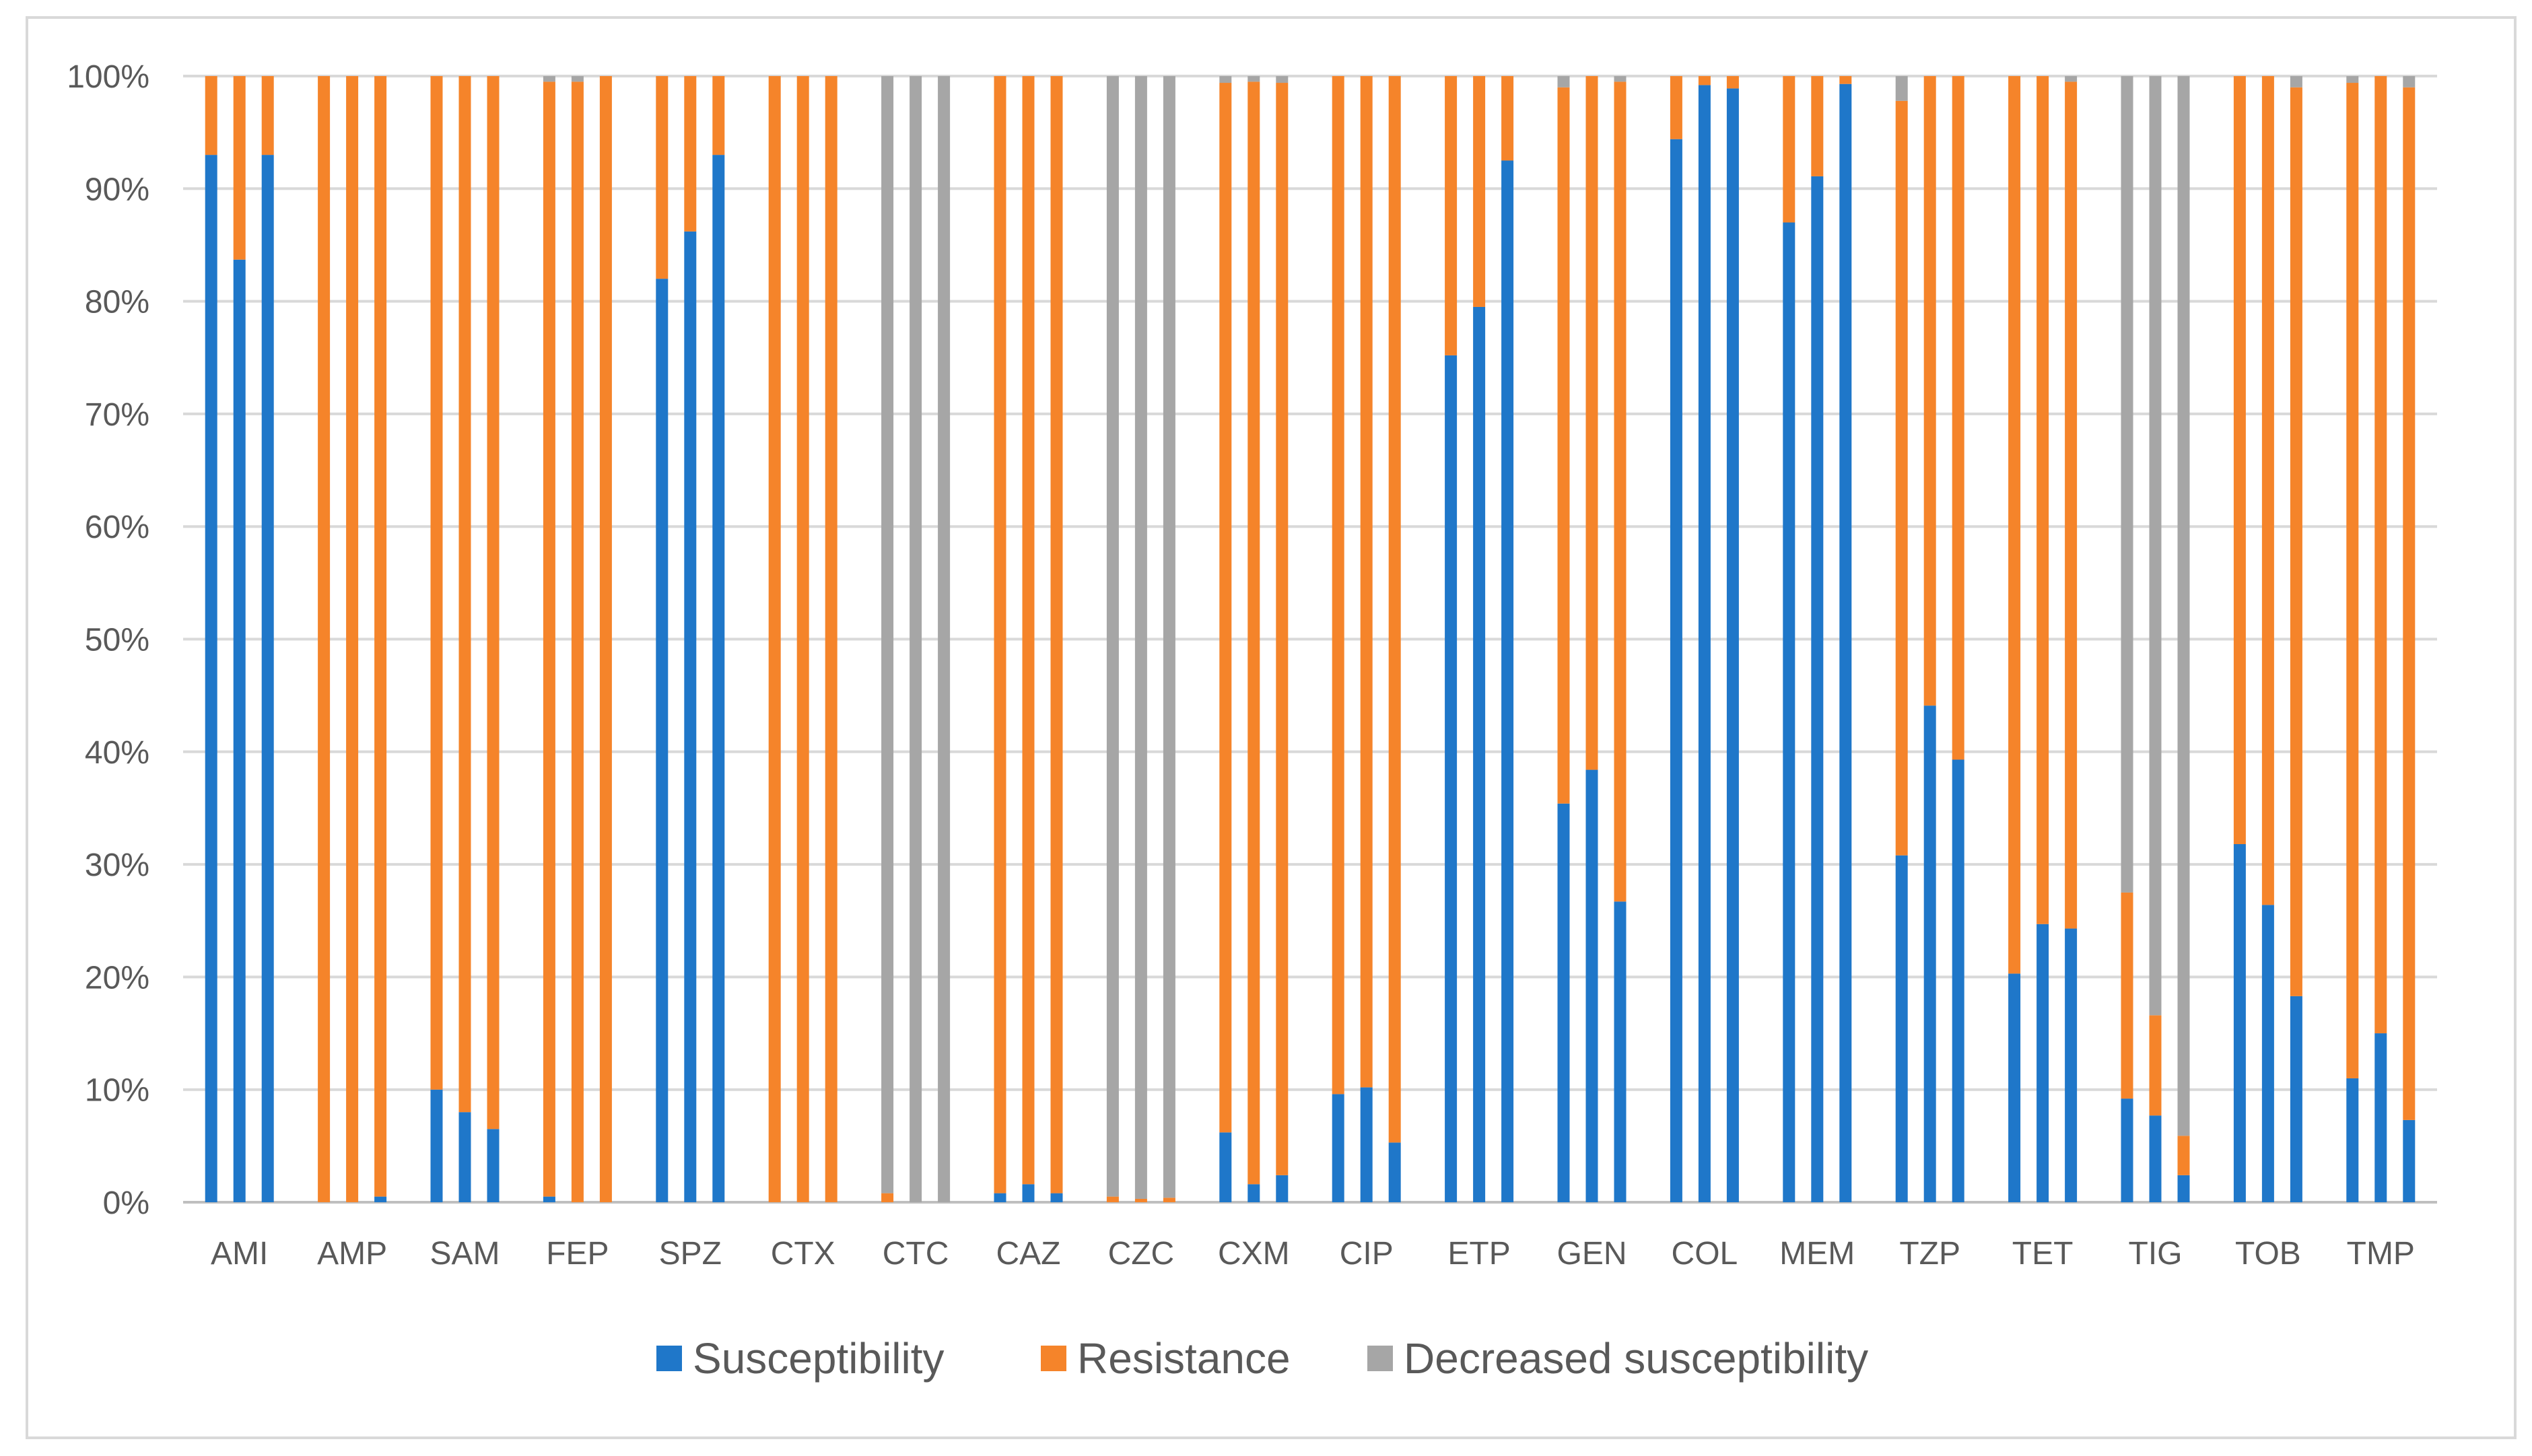 This screenshot has height=1456, width=2532. I want to click on y-tick-label: 70%, so click(117, 415).